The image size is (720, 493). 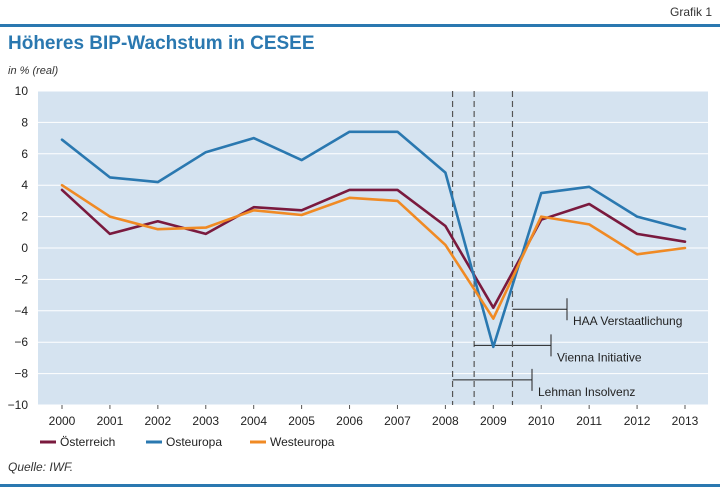 I want to click on annotation-label: Vienna Initiative, so click(x=599, y=357).